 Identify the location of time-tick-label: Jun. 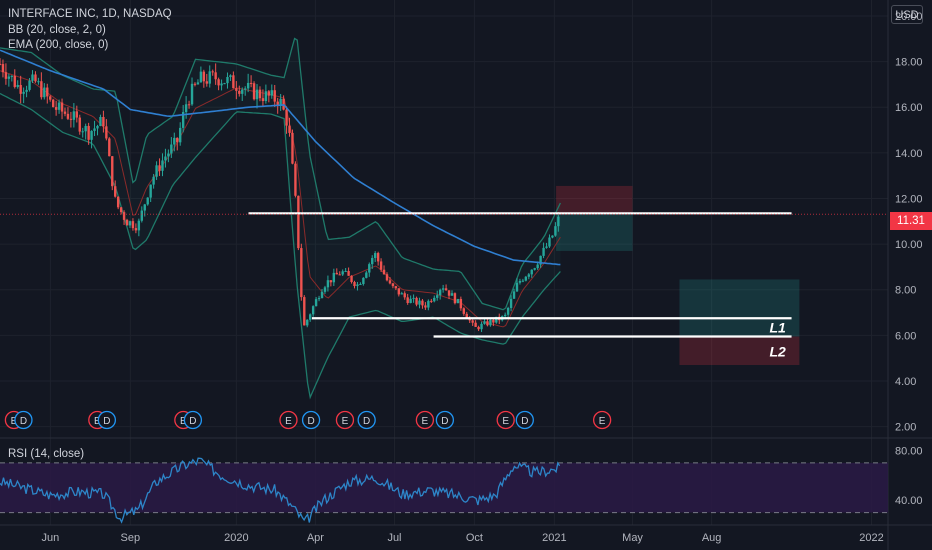
(51, 538).